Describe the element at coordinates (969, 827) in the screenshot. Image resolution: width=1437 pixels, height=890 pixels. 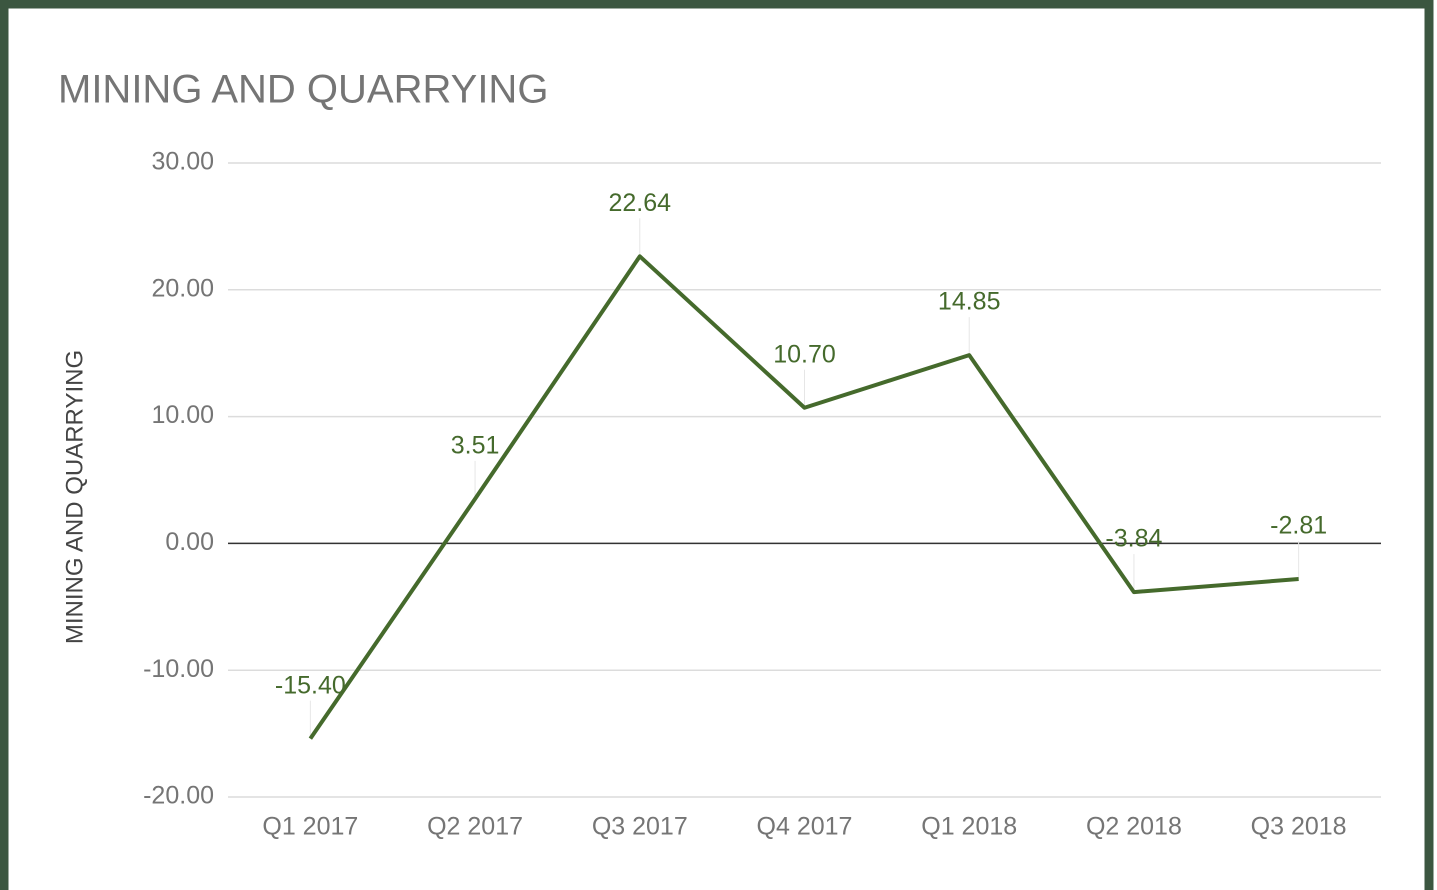
I see `x-tick-label: Q1 2018` at that location.